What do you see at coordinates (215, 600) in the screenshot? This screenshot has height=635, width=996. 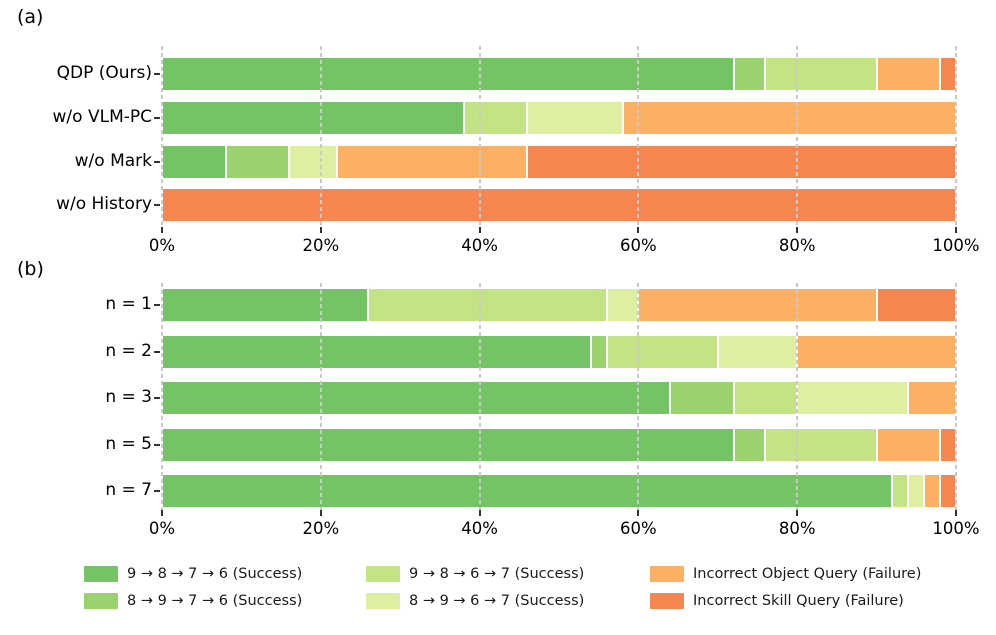 I see `legend-label: 8 → 9 → 7 → 6 (Success)` at bounding box center [215, 600].